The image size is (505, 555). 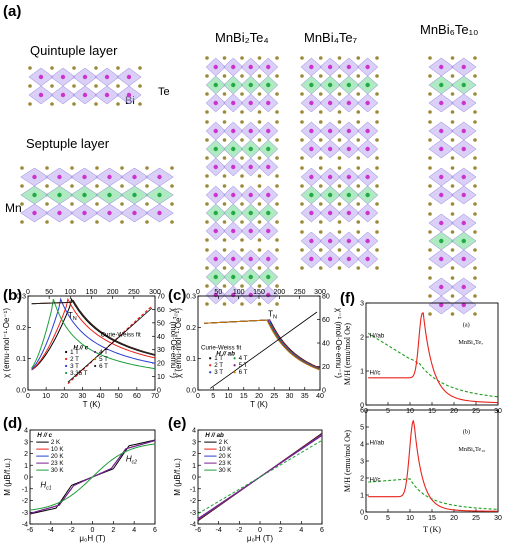 What do you see at coordinates (218, 358) in the screenshot?
I see `legend-entry-c: 1 T` at bounding box center [218, 358].